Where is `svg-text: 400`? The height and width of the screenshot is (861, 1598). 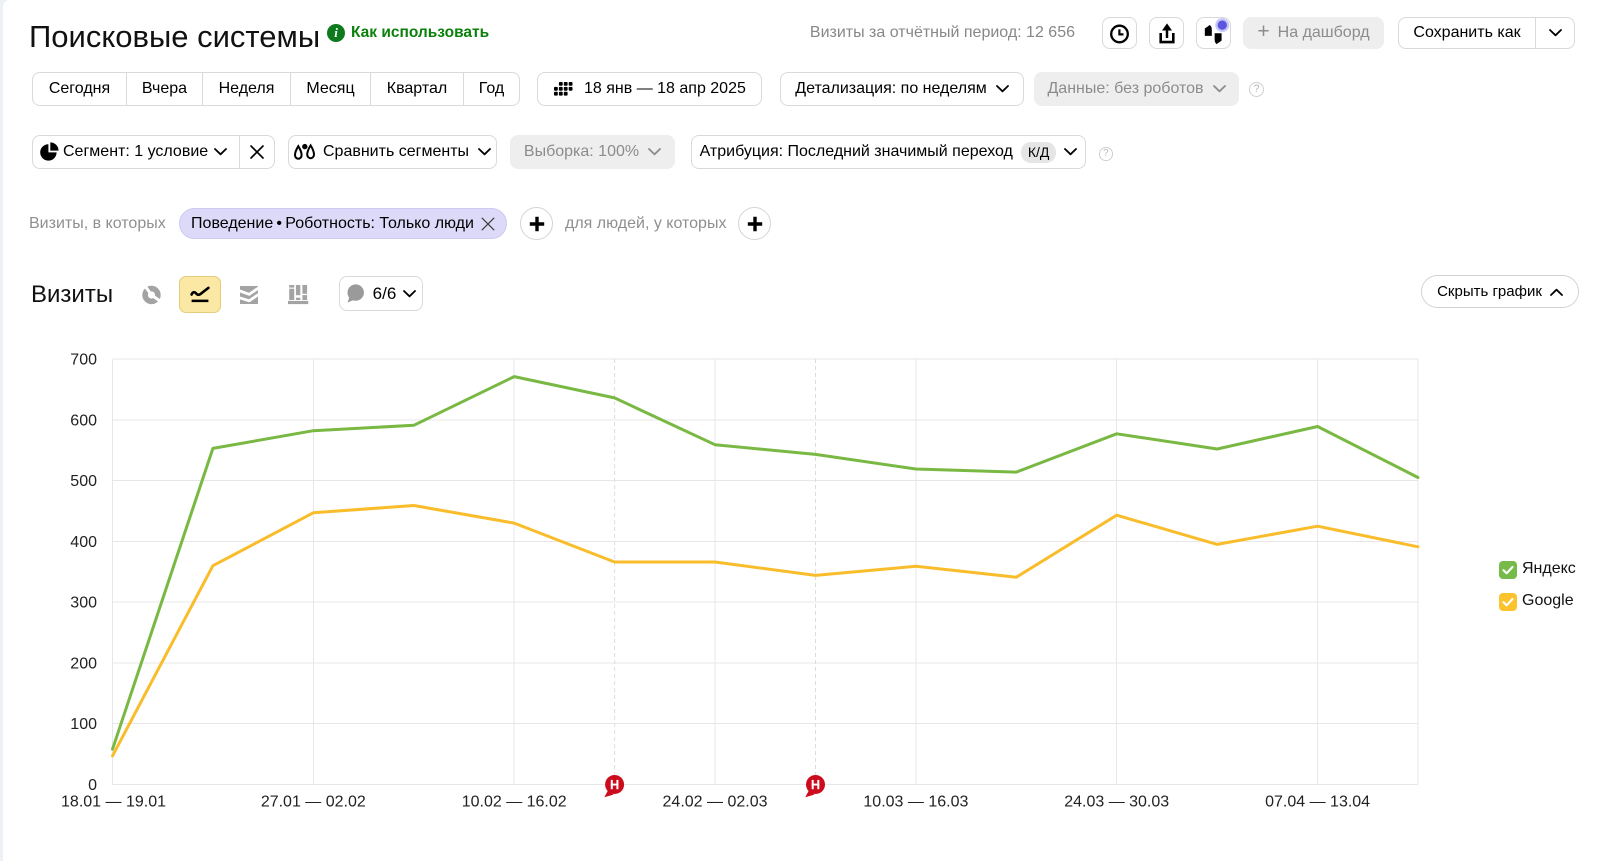
svg-text: 400 is located at coordinates (83, 542).